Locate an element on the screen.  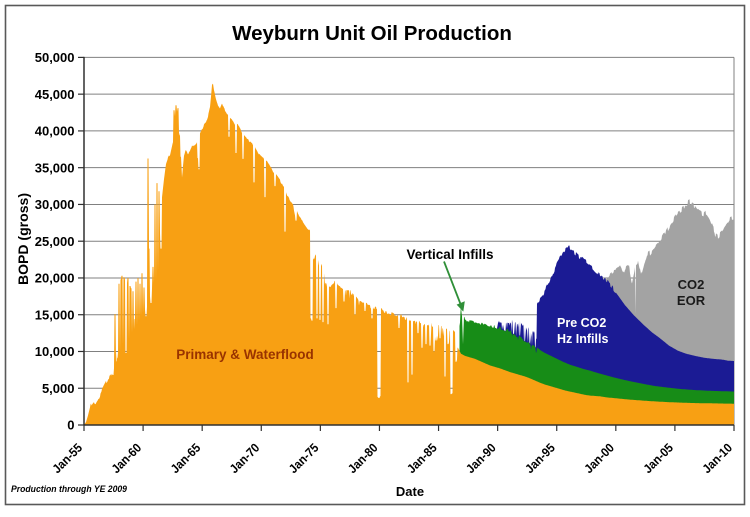
svg-text: BOPD (gross) is located at coordinates (23, 239).